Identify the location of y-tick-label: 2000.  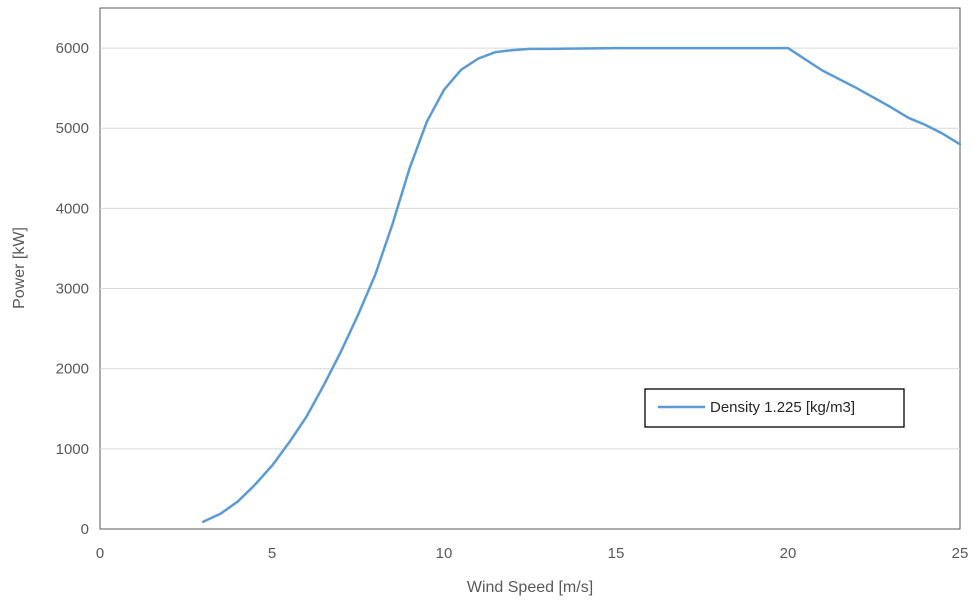
(72, 369).